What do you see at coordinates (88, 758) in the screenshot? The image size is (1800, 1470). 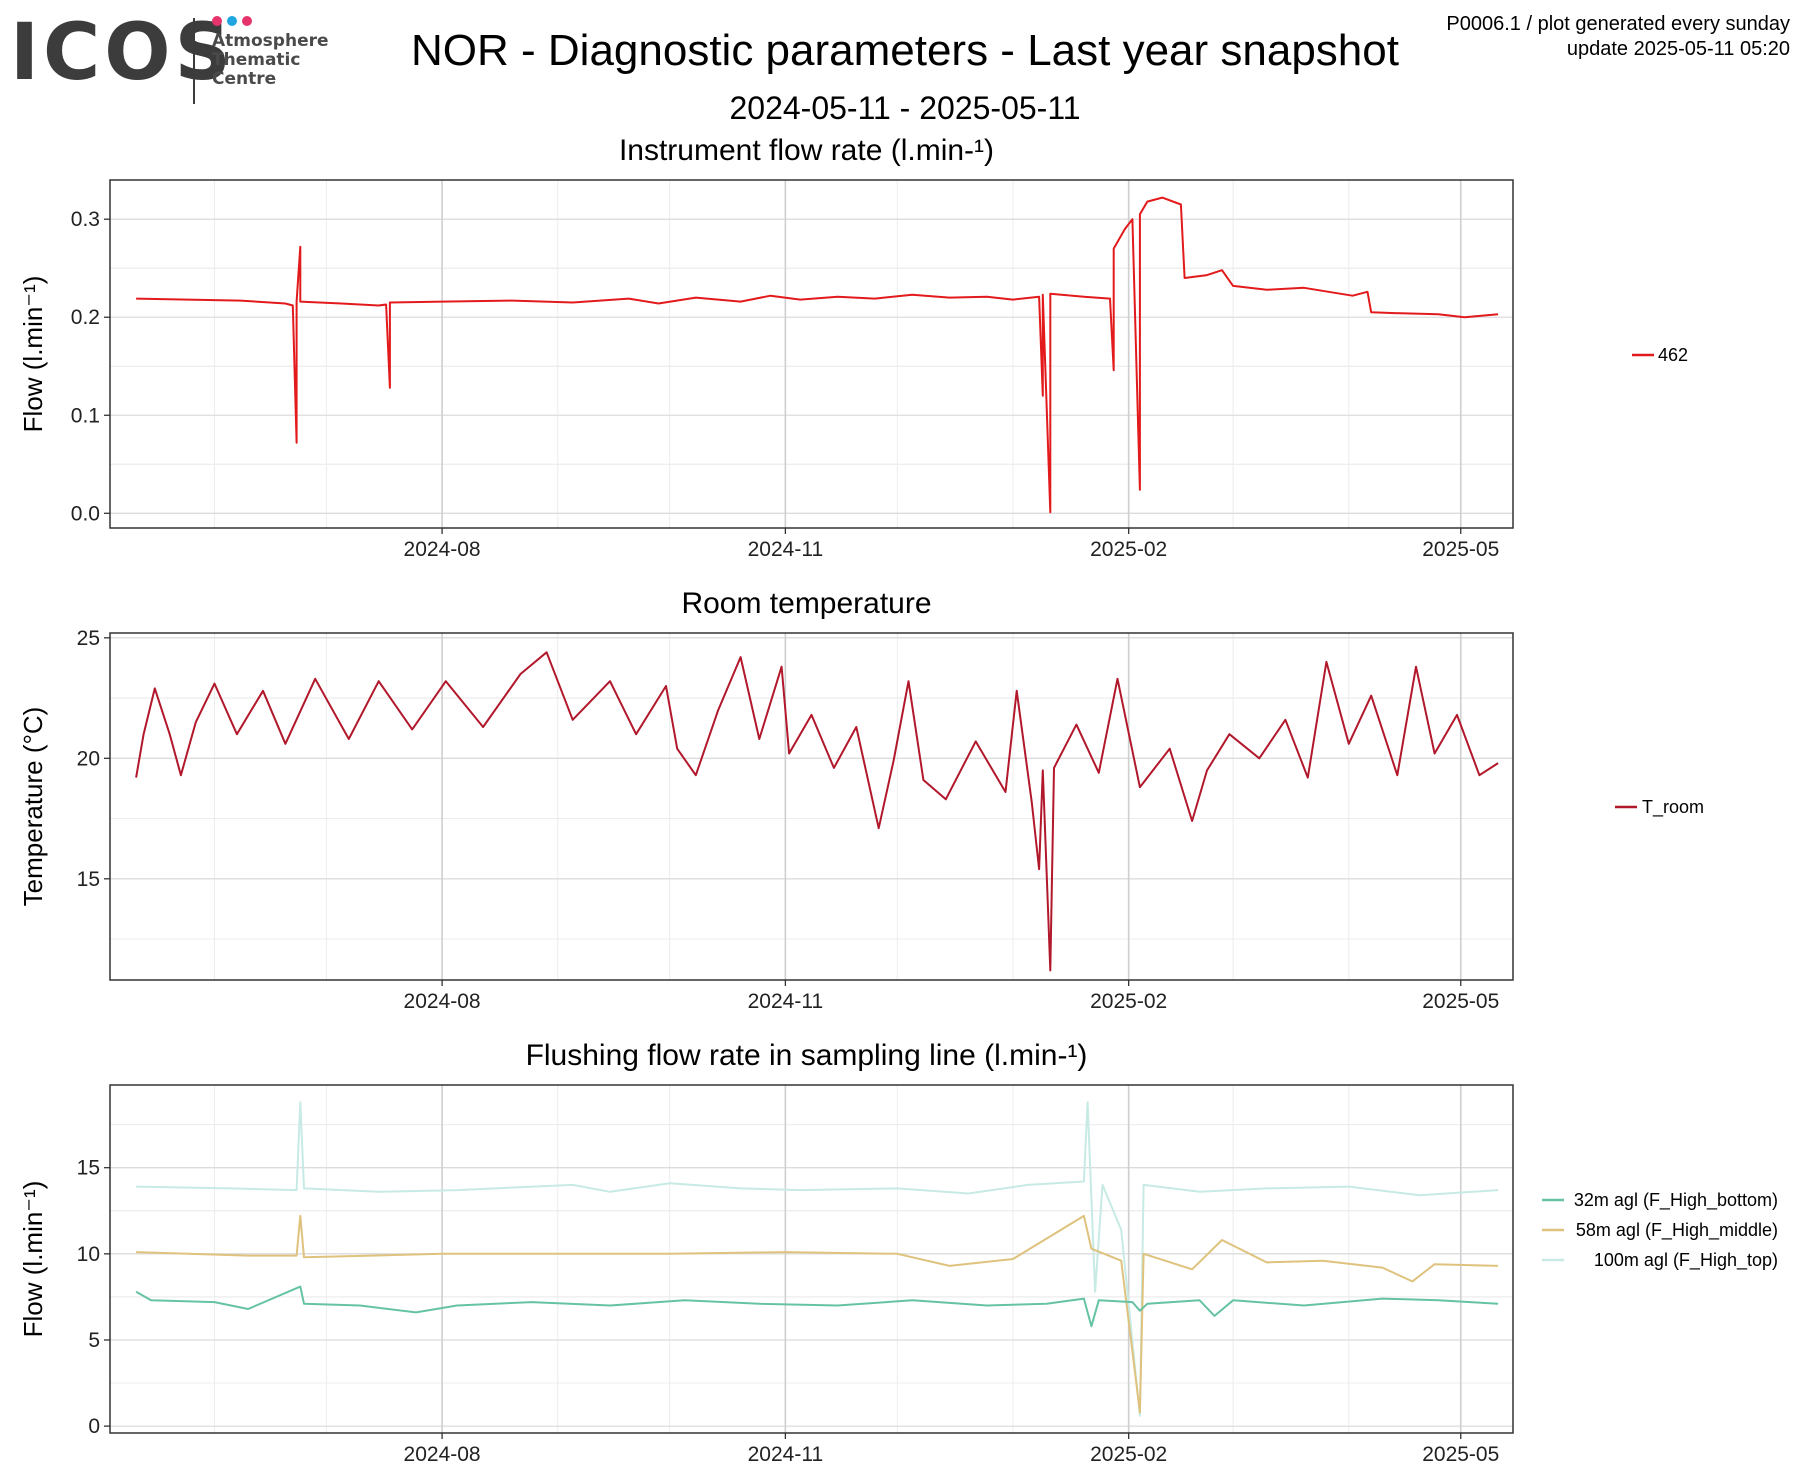 I see `y-tick-label: 20` at bounding box center [88, 758].